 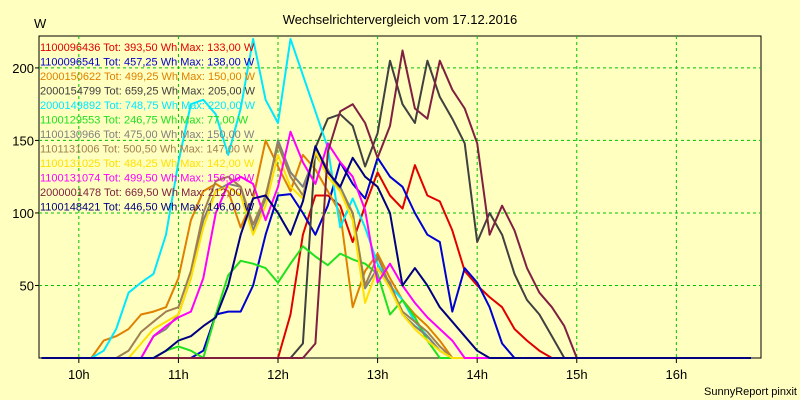 What do you see at coordinates (148, 92) in the screenshot?
I see `legend-entry-2000154799: 2000154799 Tot: 659,25 Wh Max: 205,00 W` at bounding box center [148, 92].